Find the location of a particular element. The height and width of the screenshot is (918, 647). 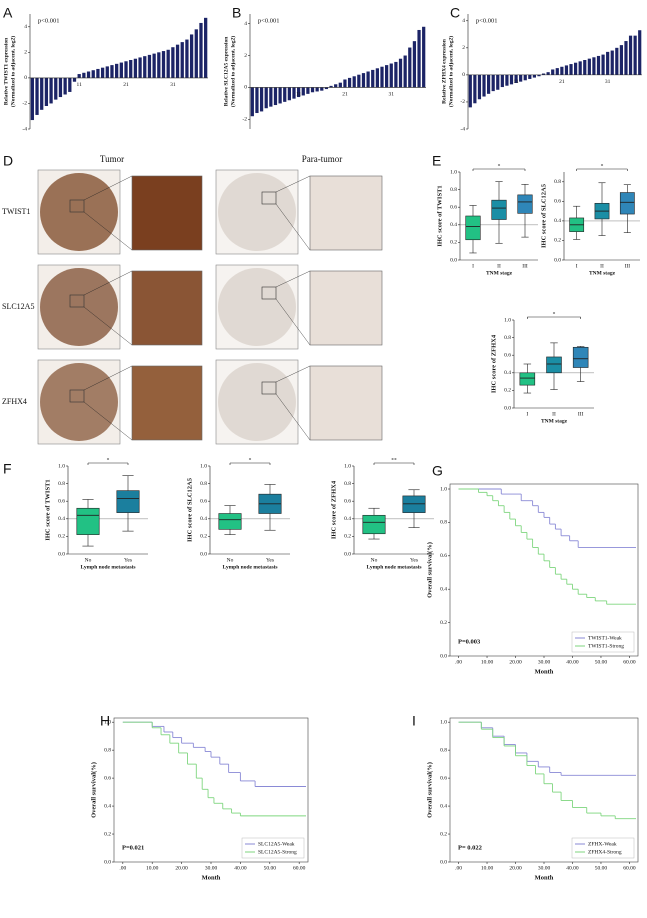

panel-letter: E is located at coordinates (436, 161).